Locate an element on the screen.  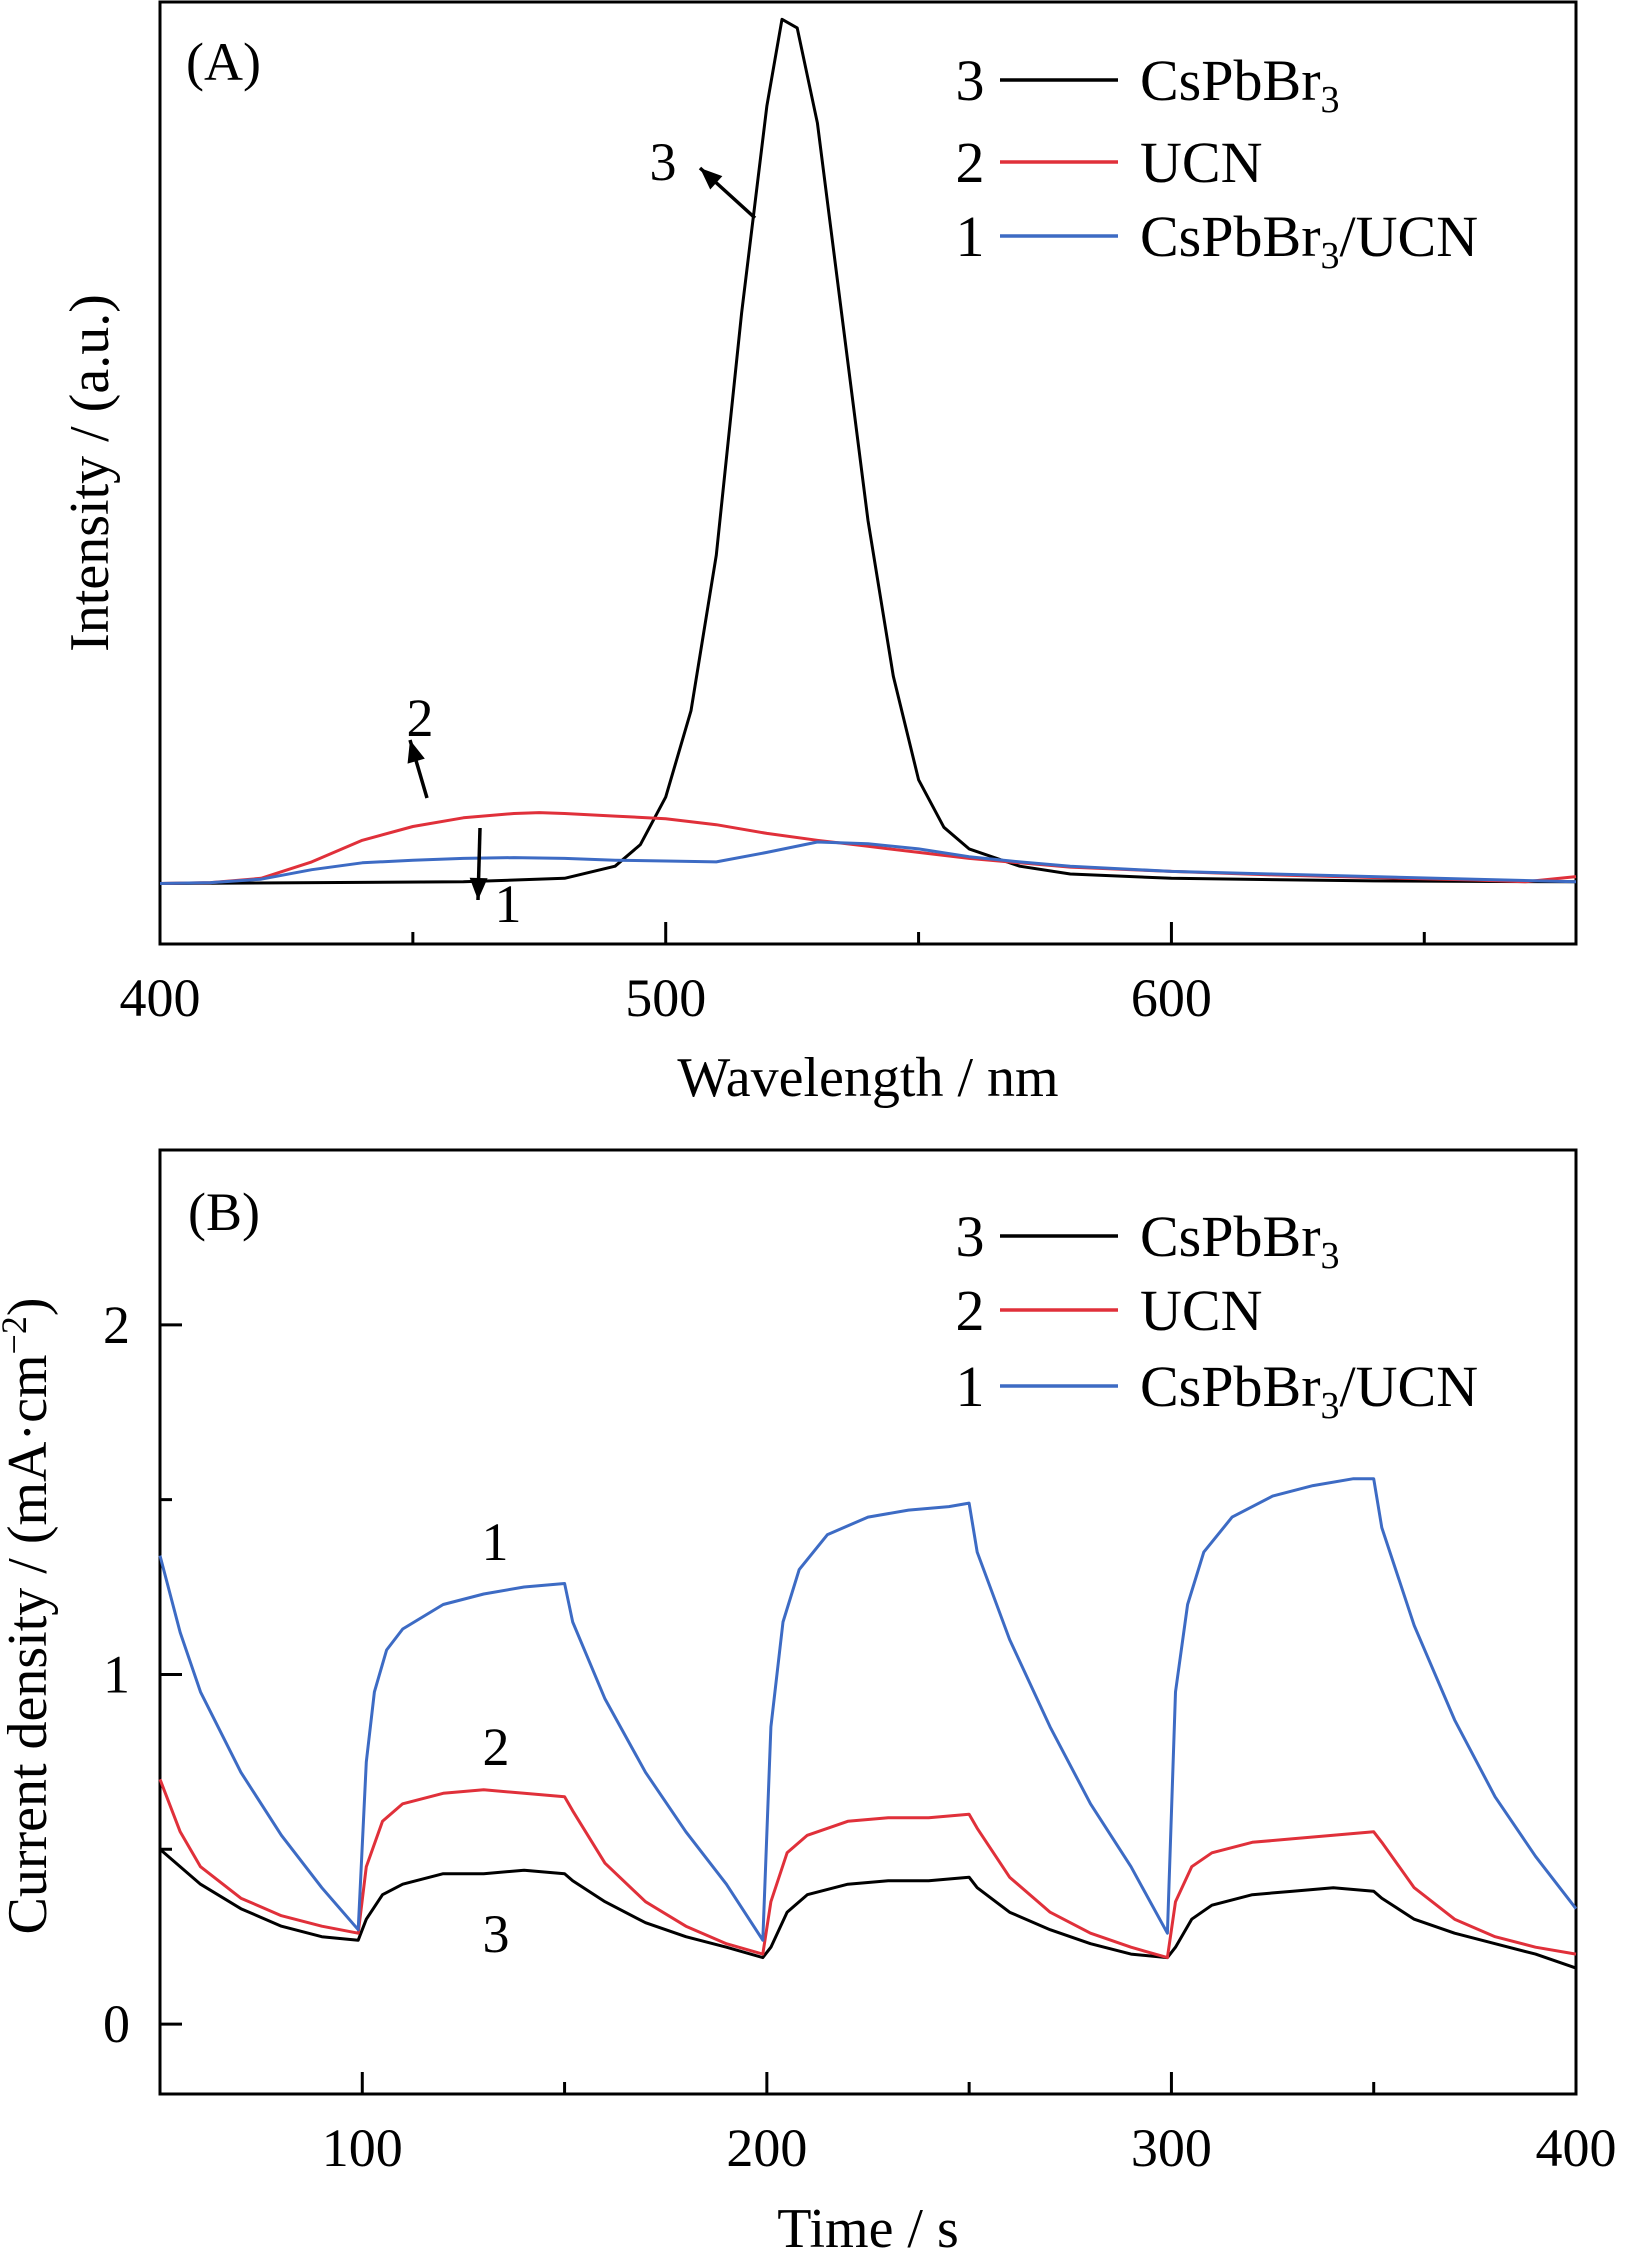
x-tick-label: 300 is located at coordinates (1171, 2148).